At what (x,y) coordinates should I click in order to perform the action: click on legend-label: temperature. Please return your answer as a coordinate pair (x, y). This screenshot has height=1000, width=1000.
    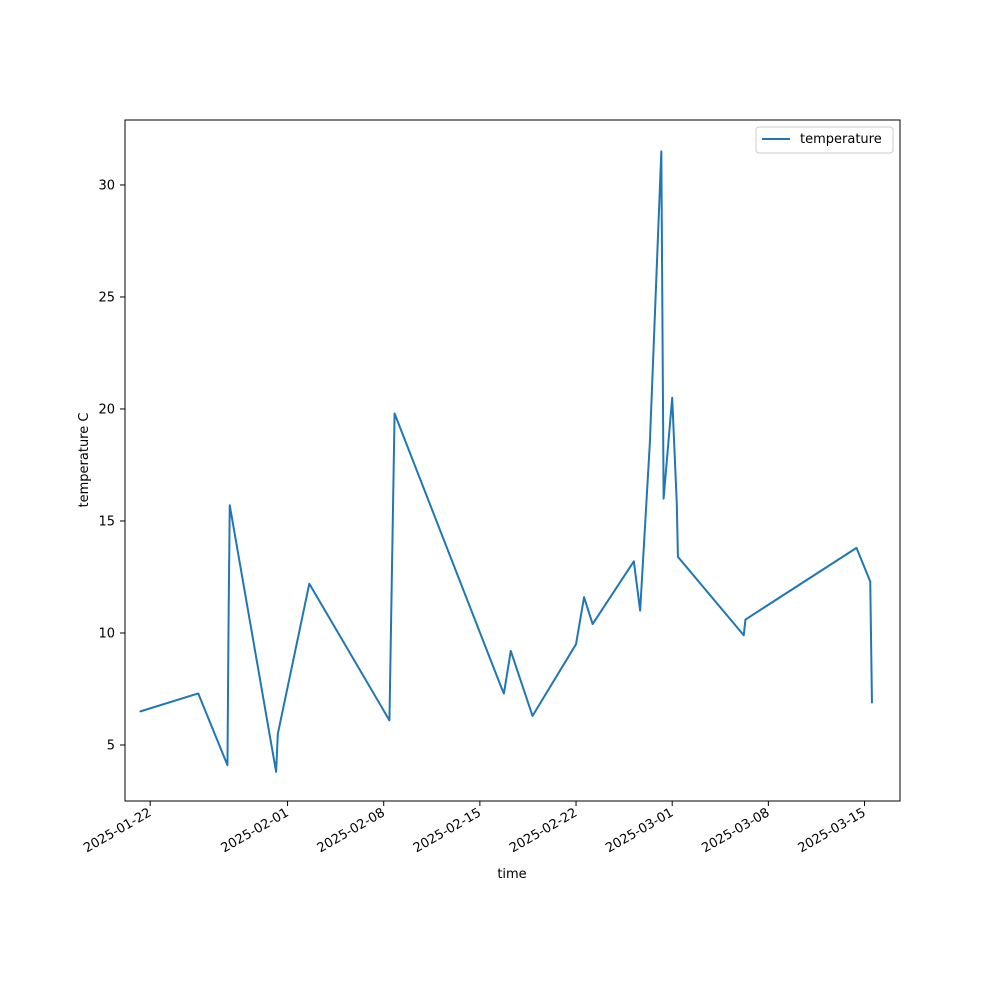
    Looking at the image, I should click on (841, 139).